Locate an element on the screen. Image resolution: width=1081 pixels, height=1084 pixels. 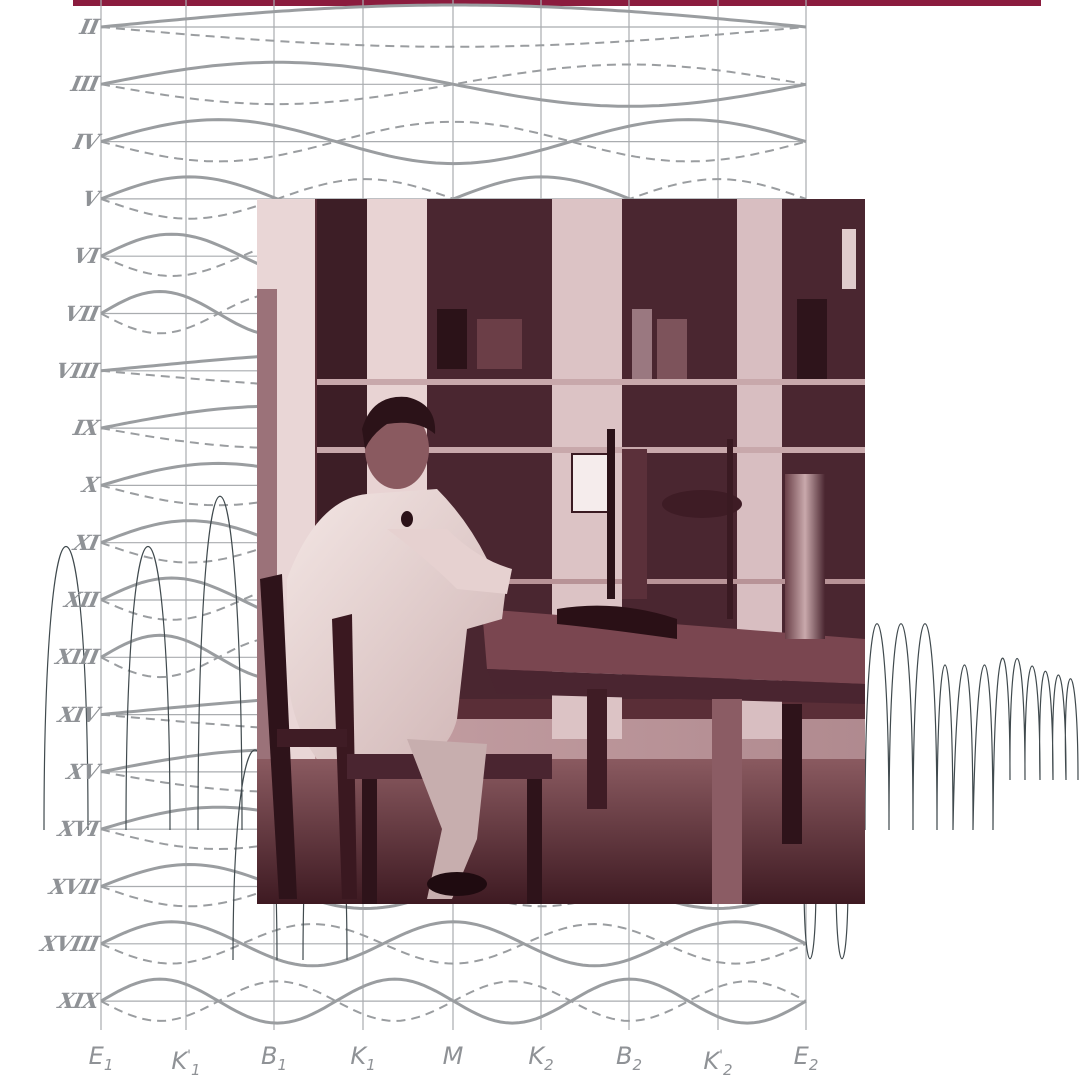
column-label: K1 is located at coordinates (363, 1060).